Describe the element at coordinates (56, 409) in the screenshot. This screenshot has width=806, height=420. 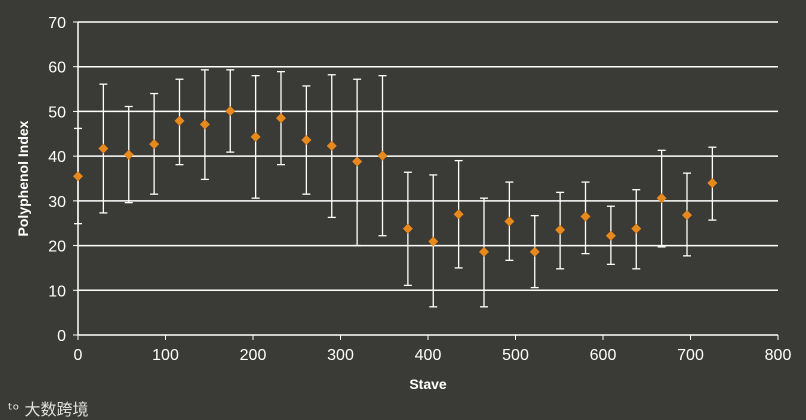
I see `watermark-text: 大数跨境` at that location.